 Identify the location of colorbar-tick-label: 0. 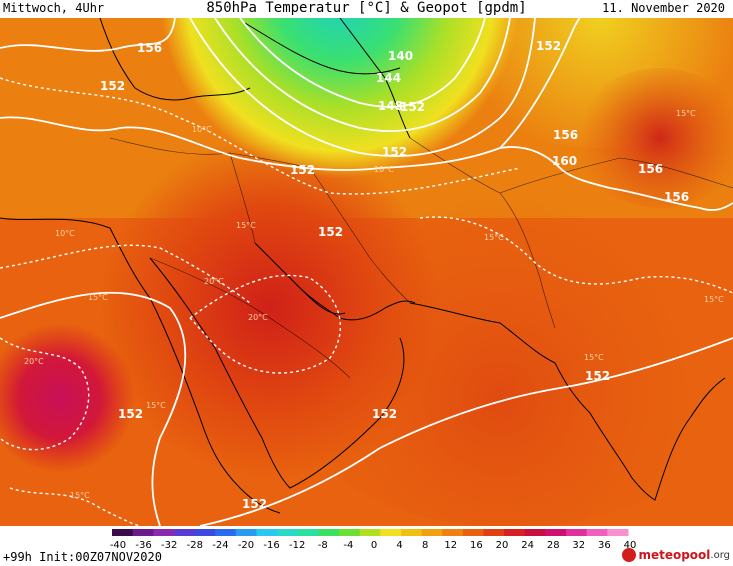
(374, 545).